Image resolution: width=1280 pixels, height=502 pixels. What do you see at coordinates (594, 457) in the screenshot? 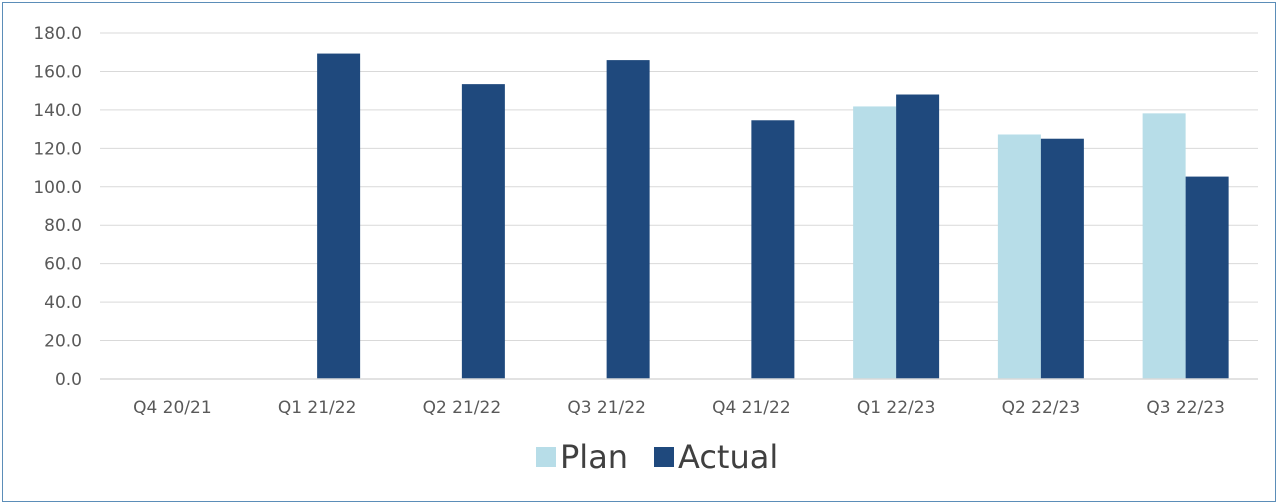
I see `legend-label-plan: Plan` at bounding box center [594, 457].